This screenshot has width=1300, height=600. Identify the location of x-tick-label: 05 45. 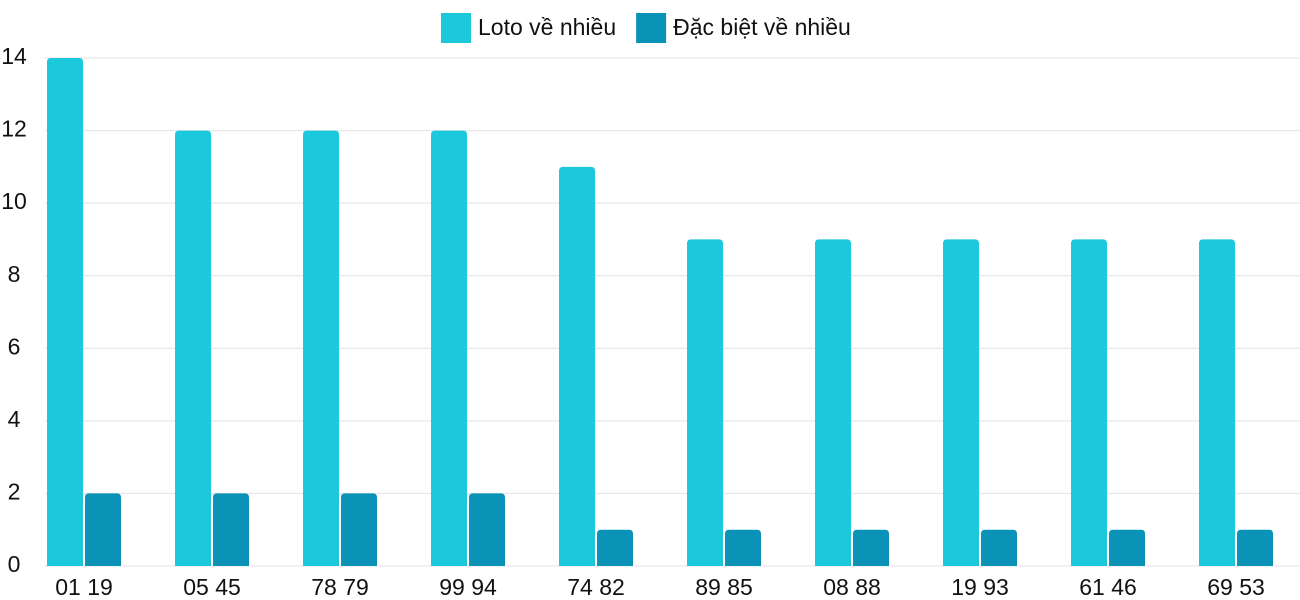
(212, 587).